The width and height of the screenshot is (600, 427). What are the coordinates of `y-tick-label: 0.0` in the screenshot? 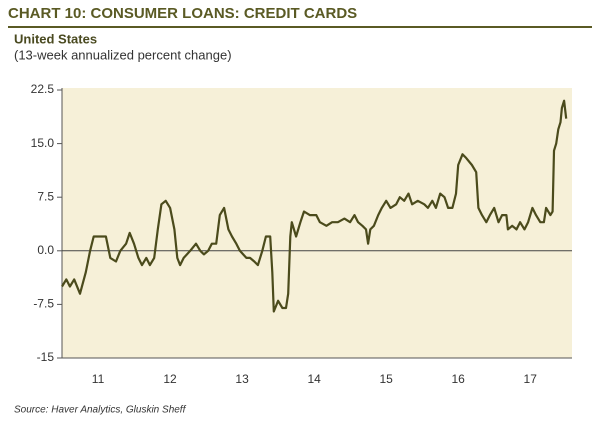 It's located at (45, 250).